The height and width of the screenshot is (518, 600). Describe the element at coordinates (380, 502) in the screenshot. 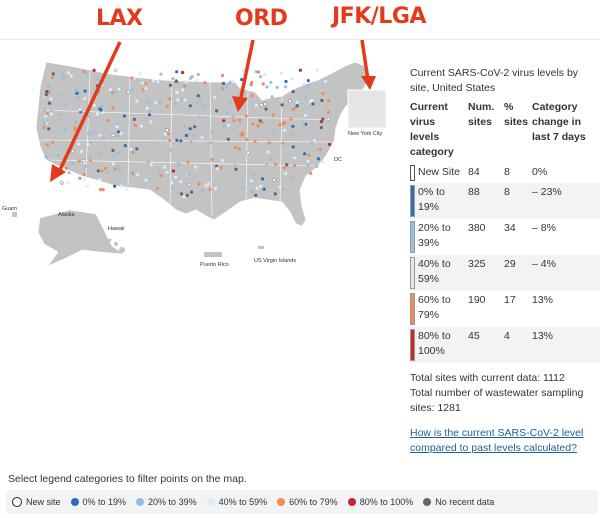

I see `legend-item: 80% to 100%` at that location.